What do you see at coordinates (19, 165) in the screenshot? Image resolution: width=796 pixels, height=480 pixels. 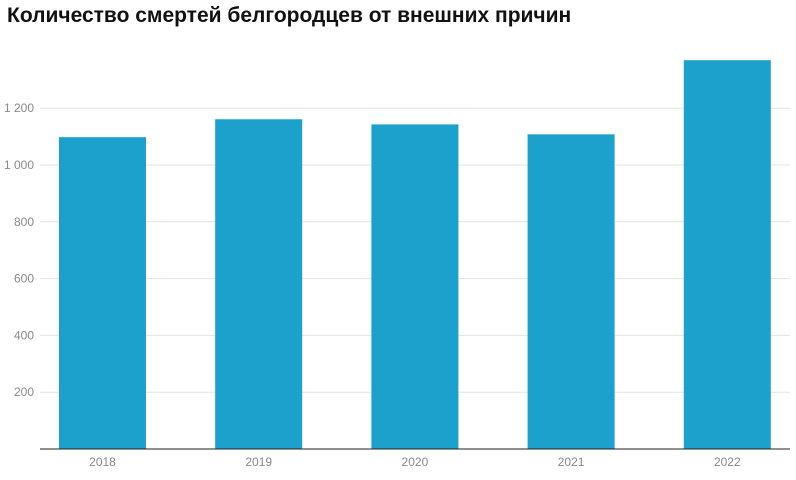 I see `y-tick-label: 1 000` at bounding box center [19, 165].